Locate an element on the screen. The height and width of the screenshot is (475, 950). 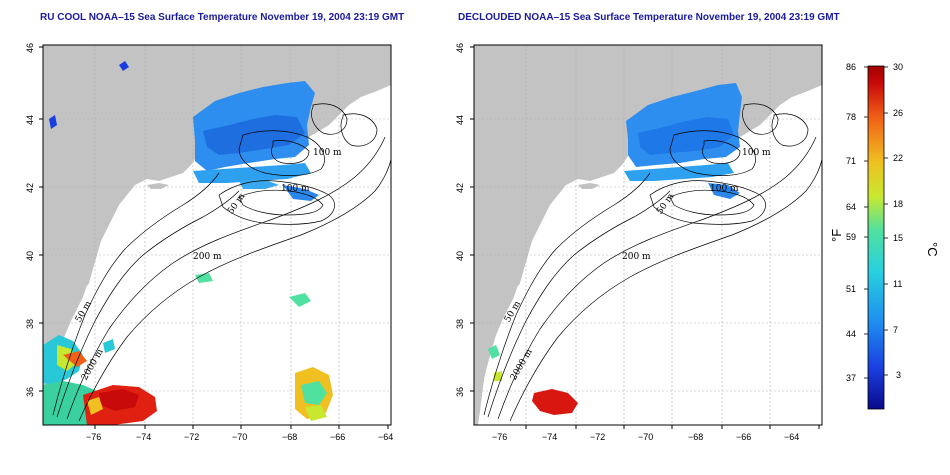
f-tick: 59 is located at coordinates (851, 237).